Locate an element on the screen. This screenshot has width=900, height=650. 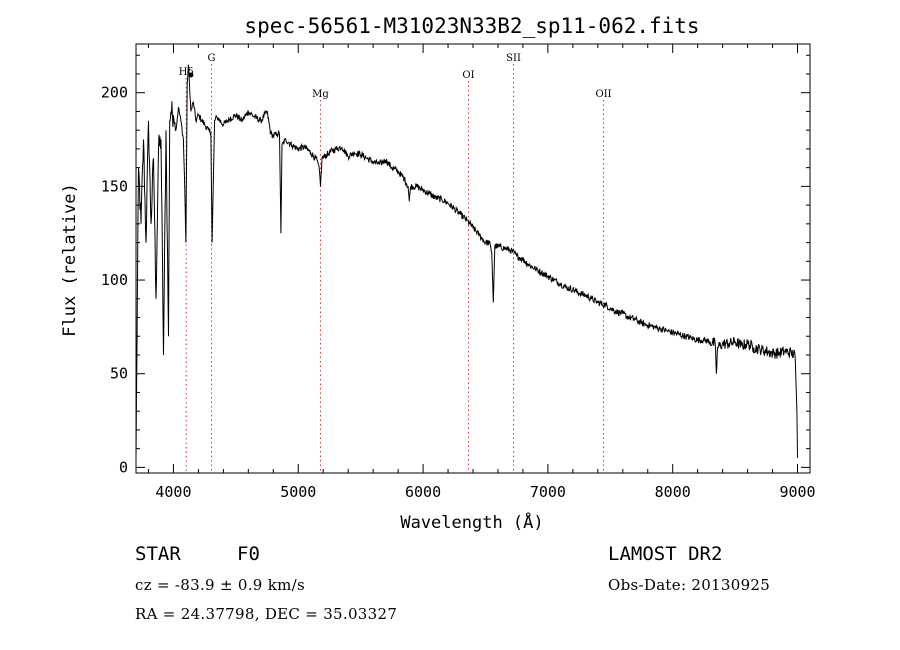
y-axis-label: Flux (relative) is located at coordinates (70, 260).